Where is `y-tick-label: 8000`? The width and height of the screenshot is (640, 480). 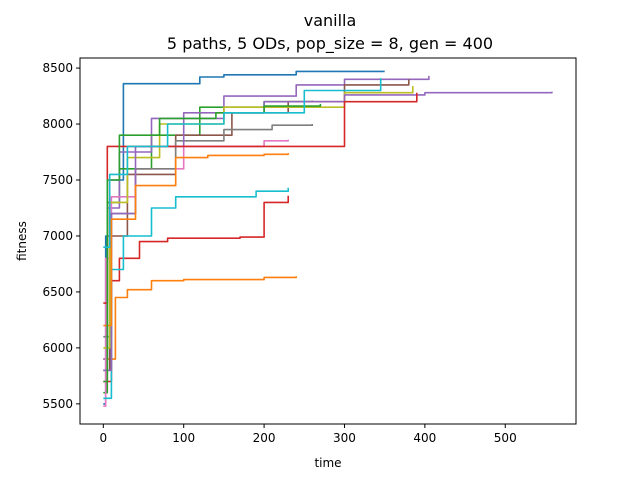
y-tick-label: 8000 is located at coordinates (57, 124).